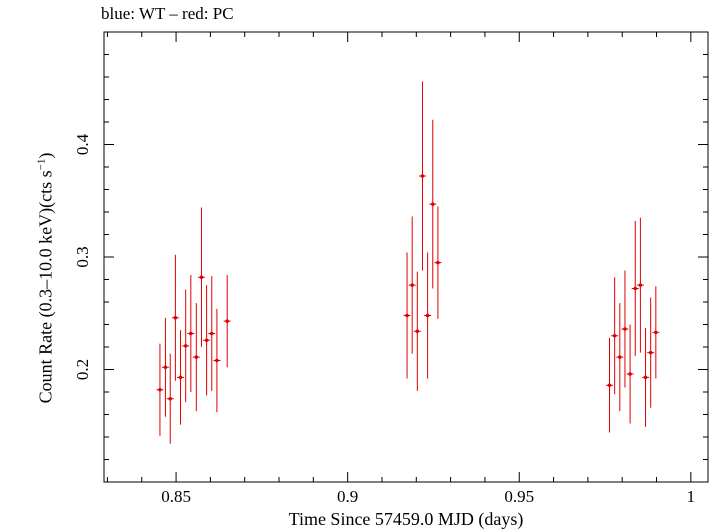  I want to click on y-axis-label: Count Rate (0.3–10.0 keV)(cts s−1), so click(46, 278).